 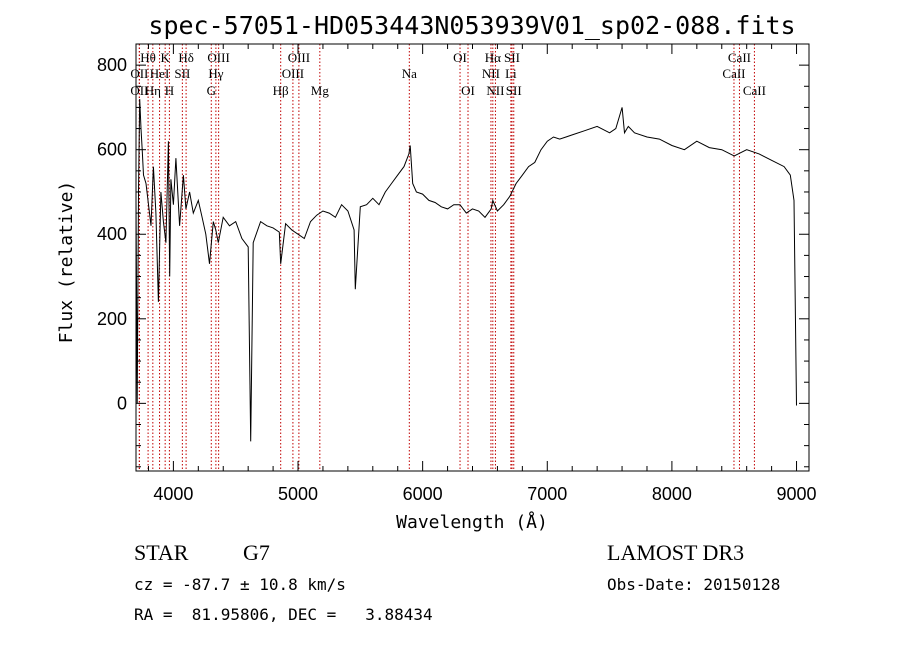 I want to click on line-marker-label-19: Hα, so click(x=493, y=57).